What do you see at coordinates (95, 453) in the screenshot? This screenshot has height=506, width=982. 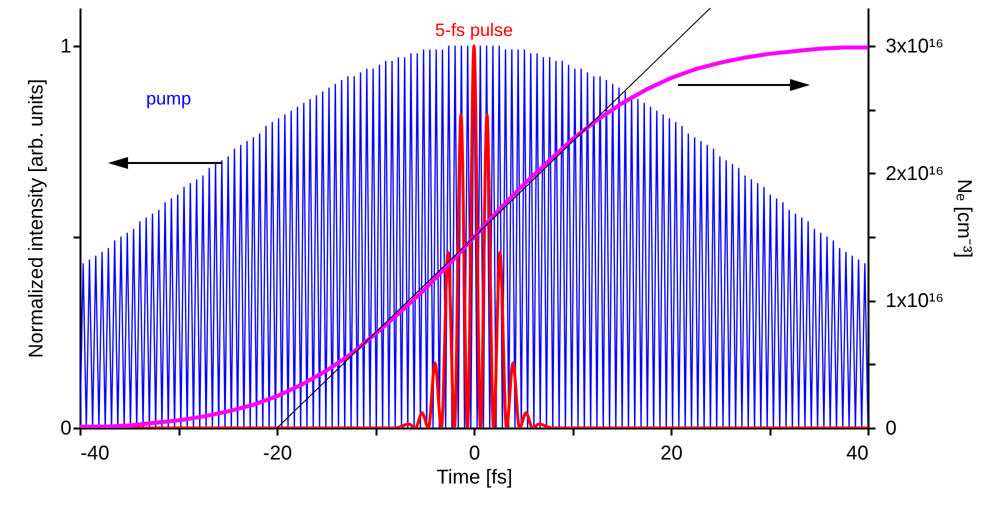 I see `x-tick-label: -40` at bounding box center [95, 453].